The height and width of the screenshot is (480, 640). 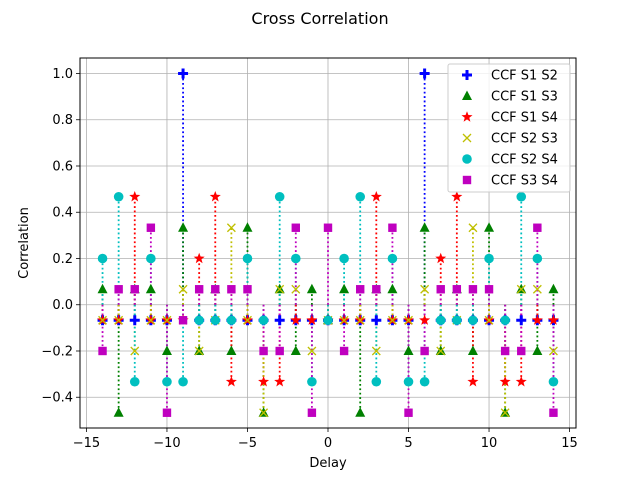 I want to click on x-tick-label: −15, so click(x=86, y=443).